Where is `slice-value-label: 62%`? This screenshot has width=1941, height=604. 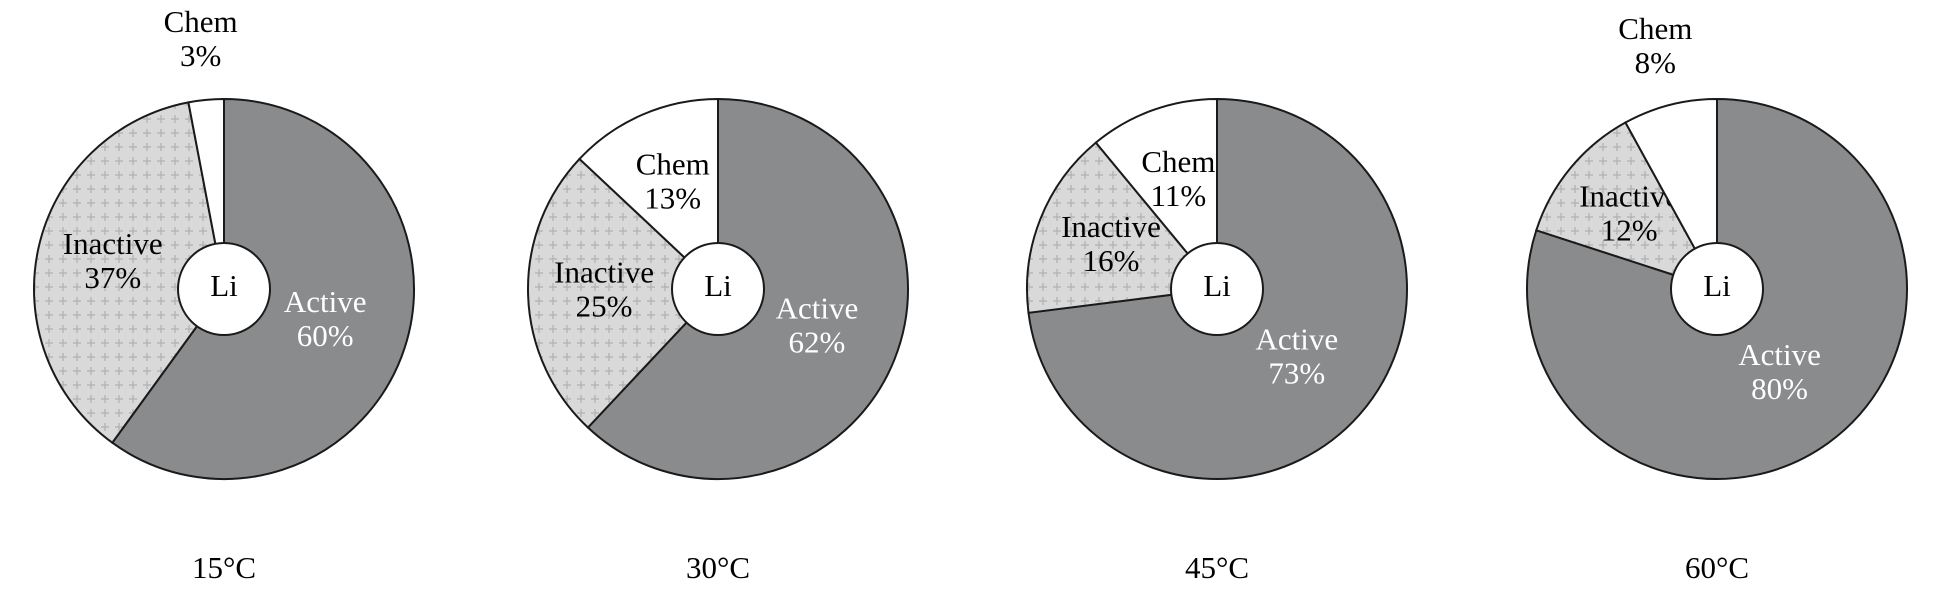
slice-value-label: 62% is located at coordinates (817, 341).